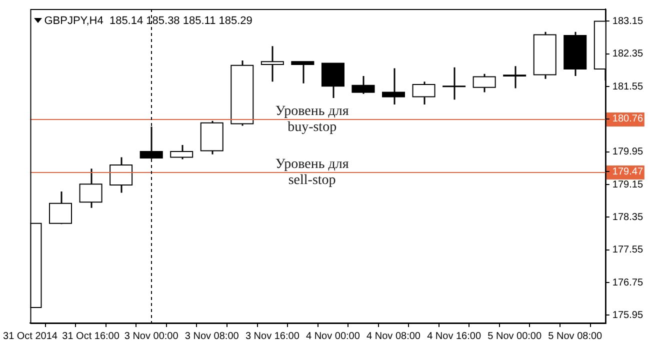 This screenshot has width=650, height=345. What do you see at coordinates (212, 336) in the screenshot?
I see `x-tick-label: 3 Nov 08:00` at bounding box center [212, 336].